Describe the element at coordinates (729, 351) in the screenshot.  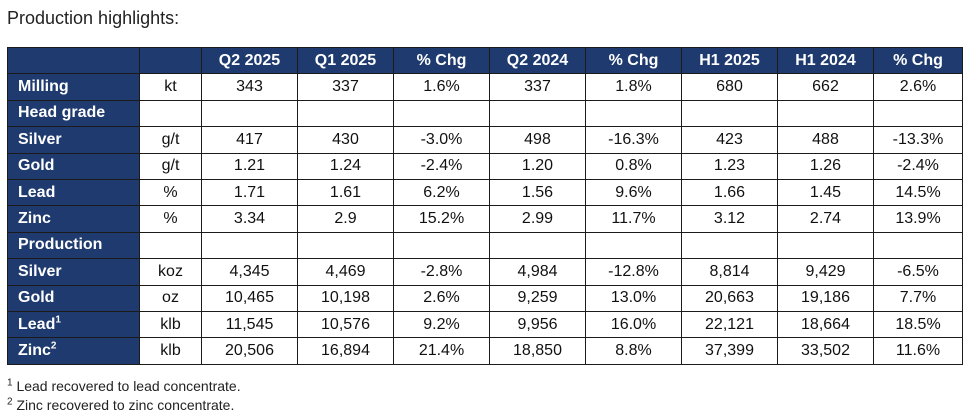
I see `value-cell: 37,399` at that location.